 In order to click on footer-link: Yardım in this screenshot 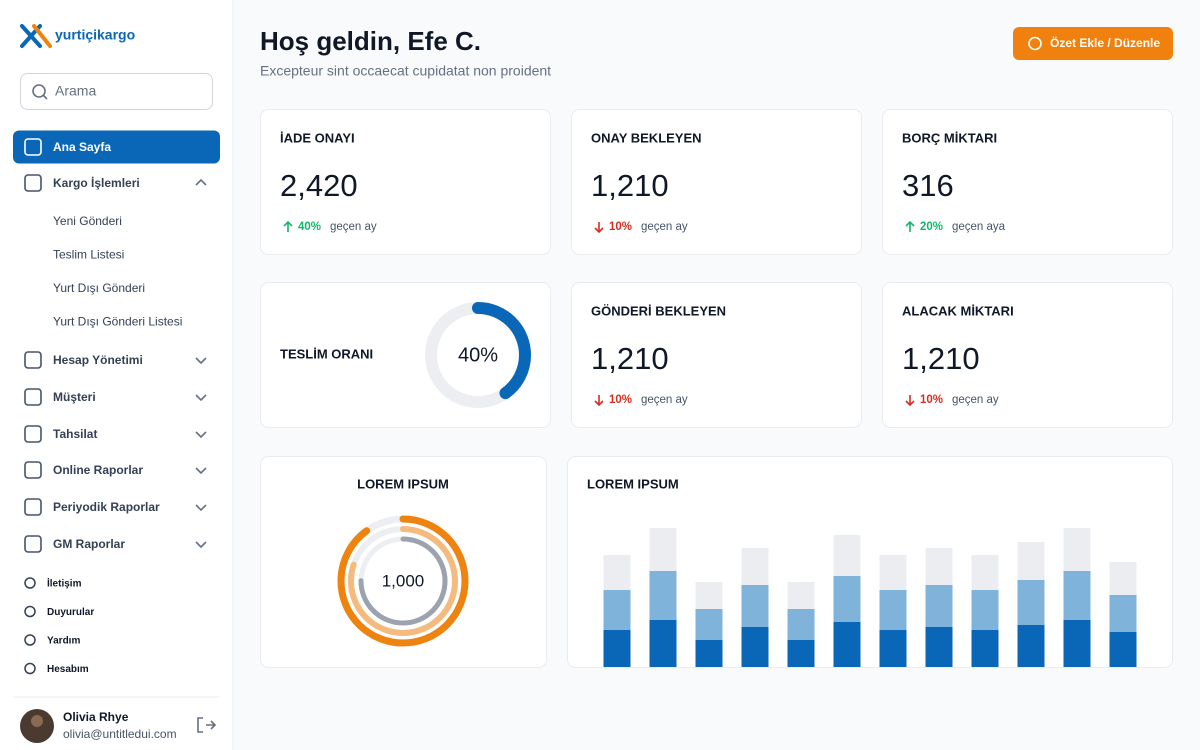, I will do `click(63, 641)`.